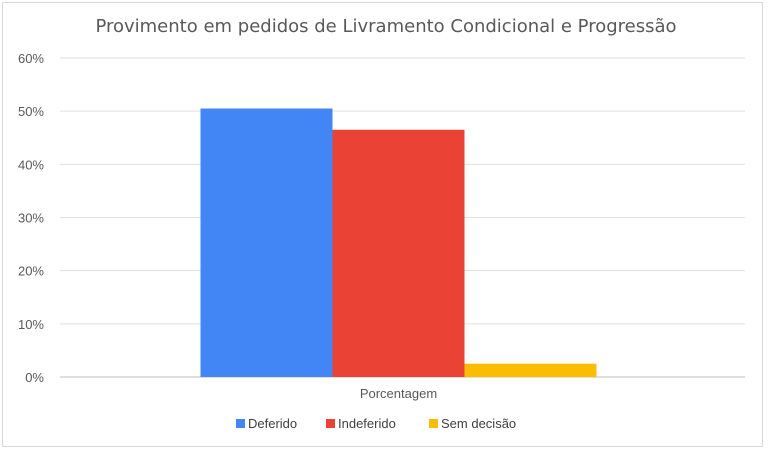 The image size is (769, 453). I want to click on legend-label: Deferido, so click(272, 423).